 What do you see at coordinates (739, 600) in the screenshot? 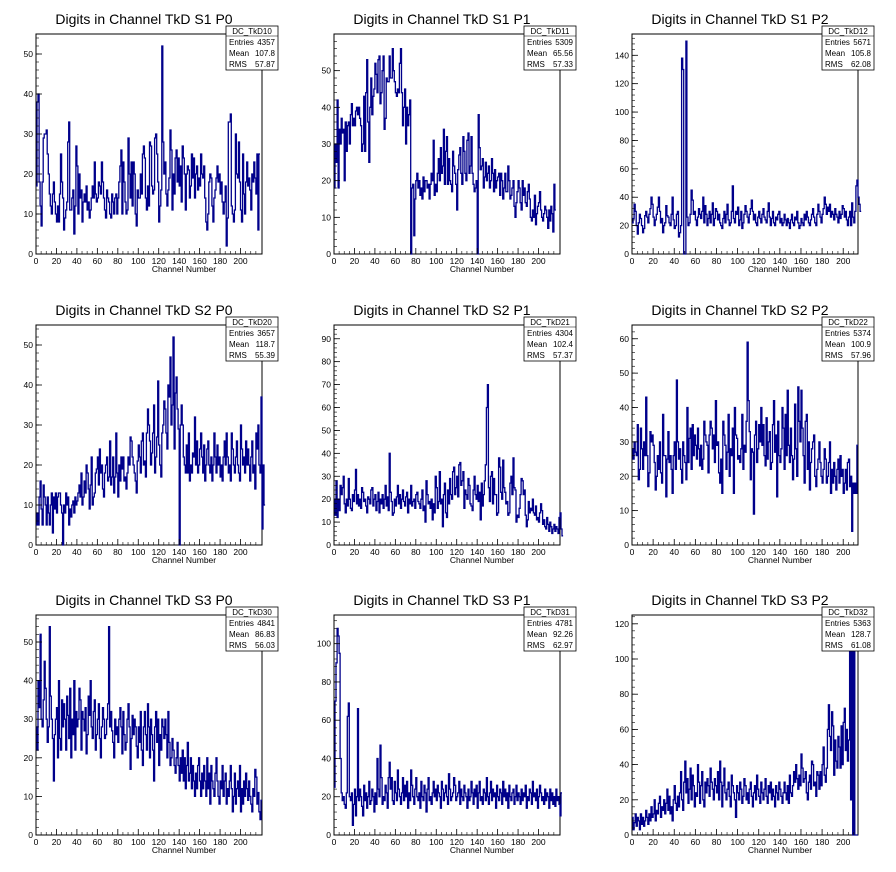
I see `chart-title: Digits in Channel TkD S3 P2` at bounding box center [739, 600].